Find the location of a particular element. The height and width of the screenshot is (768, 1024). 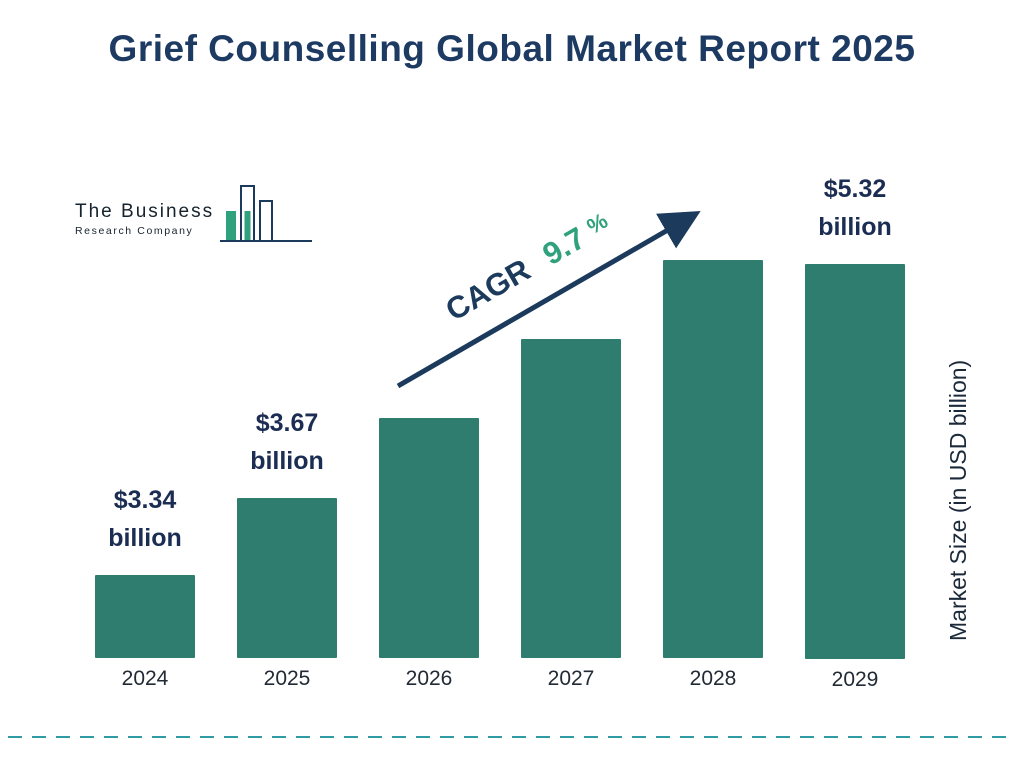

bar-2024 is located at coordinates (145, 616).